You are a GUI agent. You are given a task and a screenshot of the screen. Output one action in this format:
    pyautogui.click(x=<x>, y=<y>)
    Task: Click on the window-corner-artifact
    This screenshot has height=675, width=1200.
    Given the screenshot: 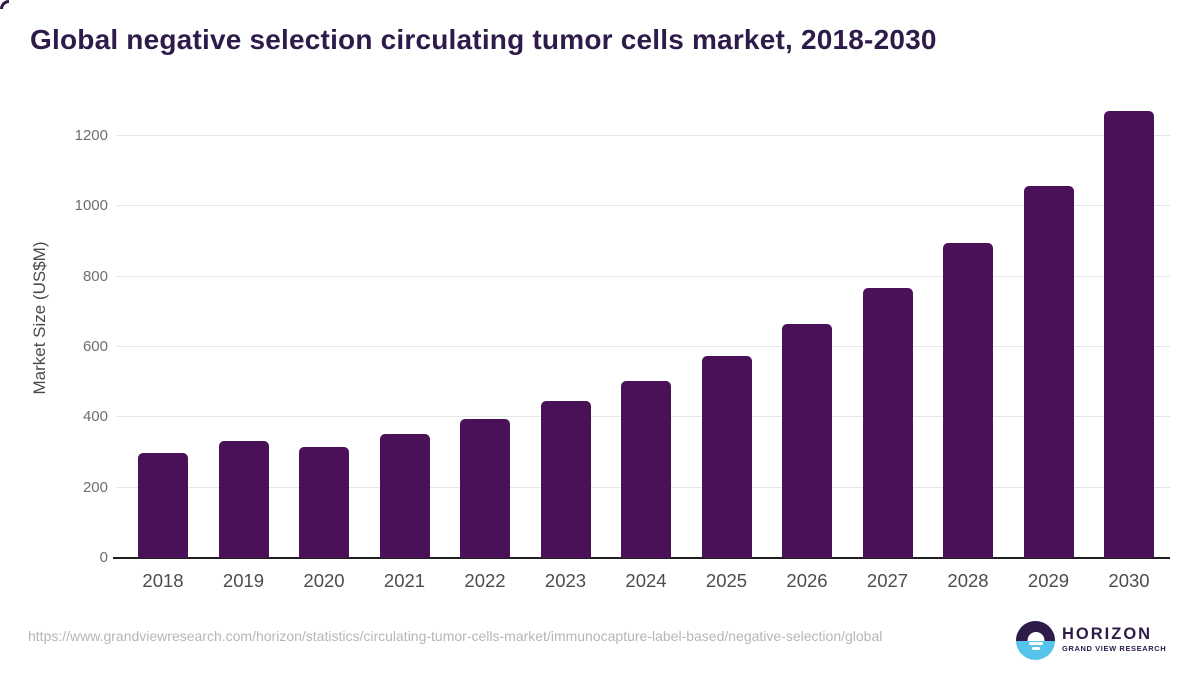 What is the action you would take?
    pyautogui.click(x=4, y=4)
    